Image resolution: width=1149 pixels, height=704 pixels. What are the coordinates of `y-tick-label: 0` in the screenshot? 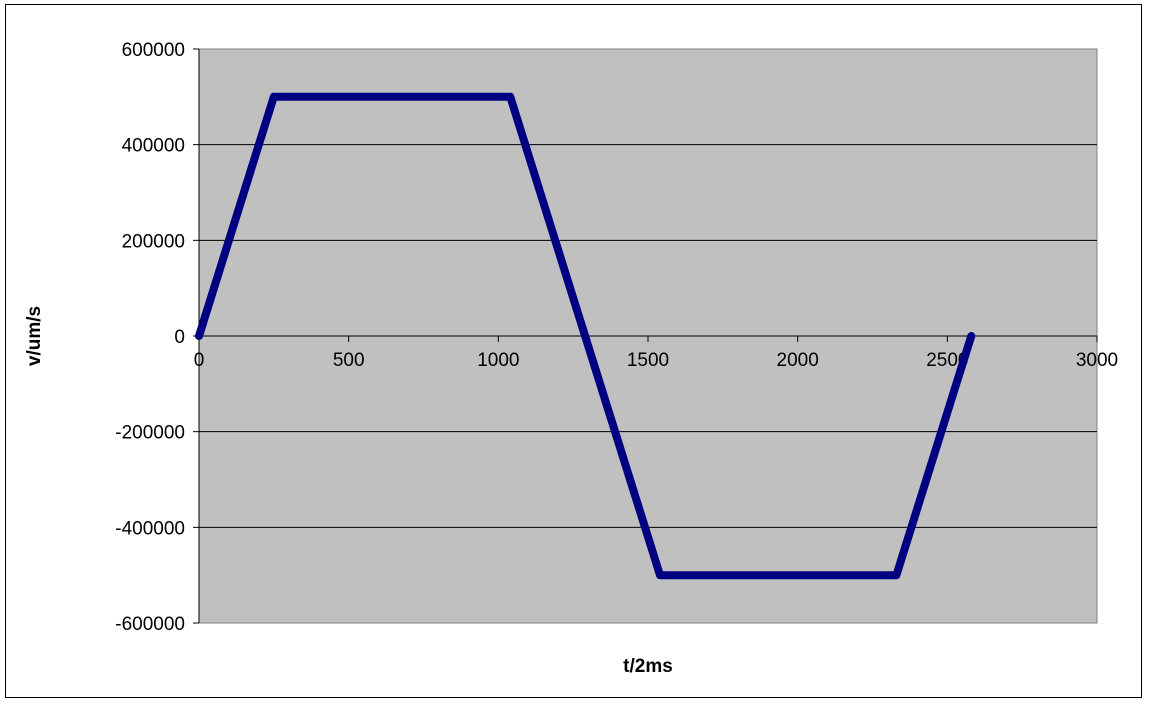 It's located at (179, 337).